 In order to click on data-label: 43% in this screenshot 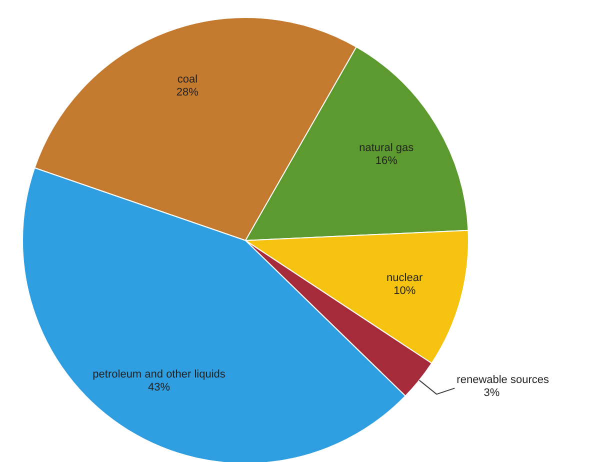, I will do `click(159, 388)`.